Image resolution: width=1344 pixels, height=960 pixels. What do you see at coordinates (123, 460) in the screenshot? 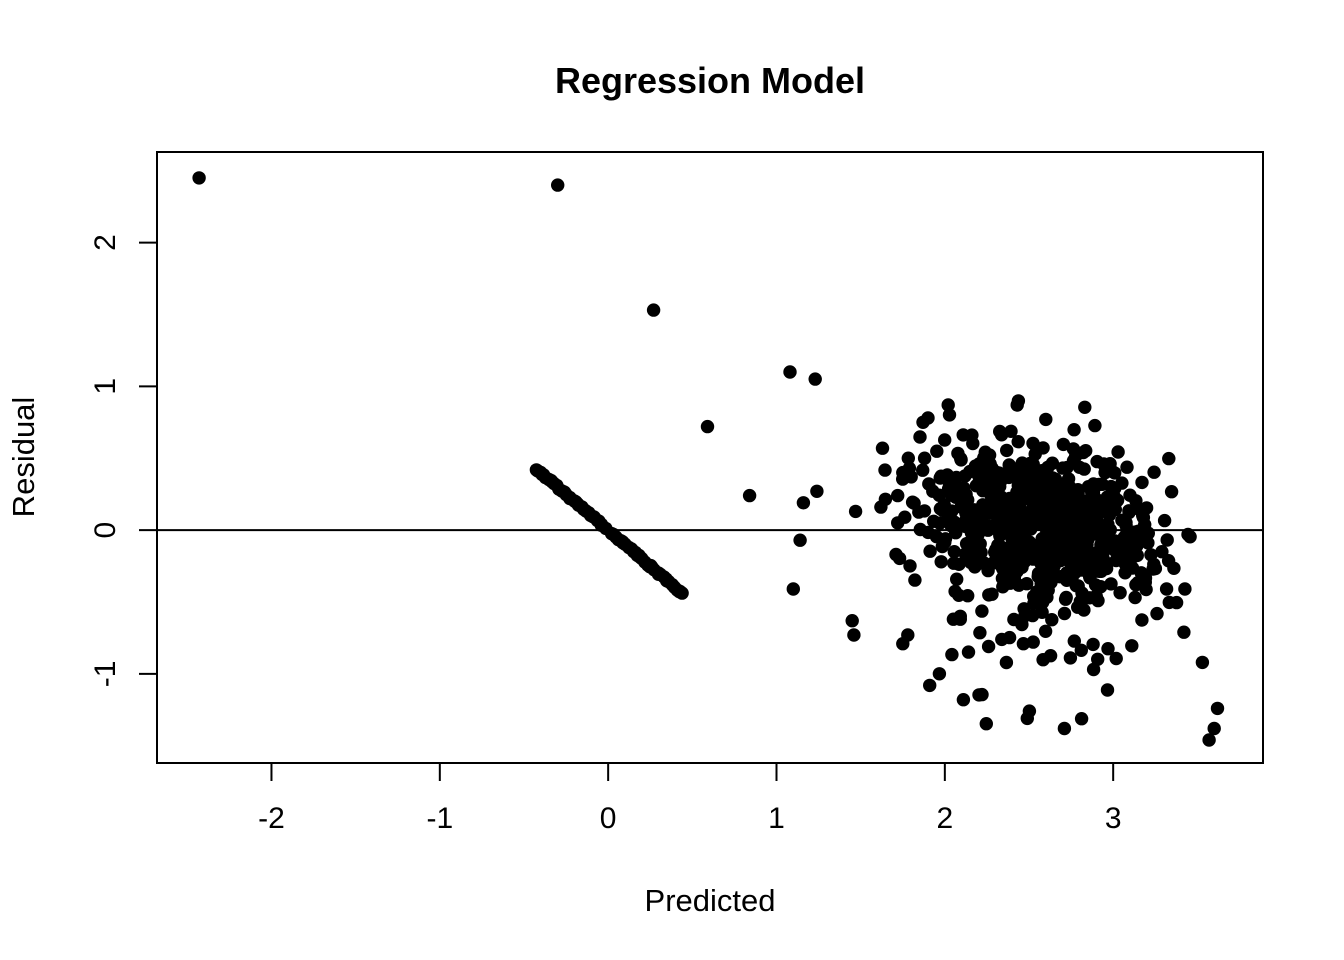
I see `y-axis: -1 0 1 2` at bounding box center [123, 460].